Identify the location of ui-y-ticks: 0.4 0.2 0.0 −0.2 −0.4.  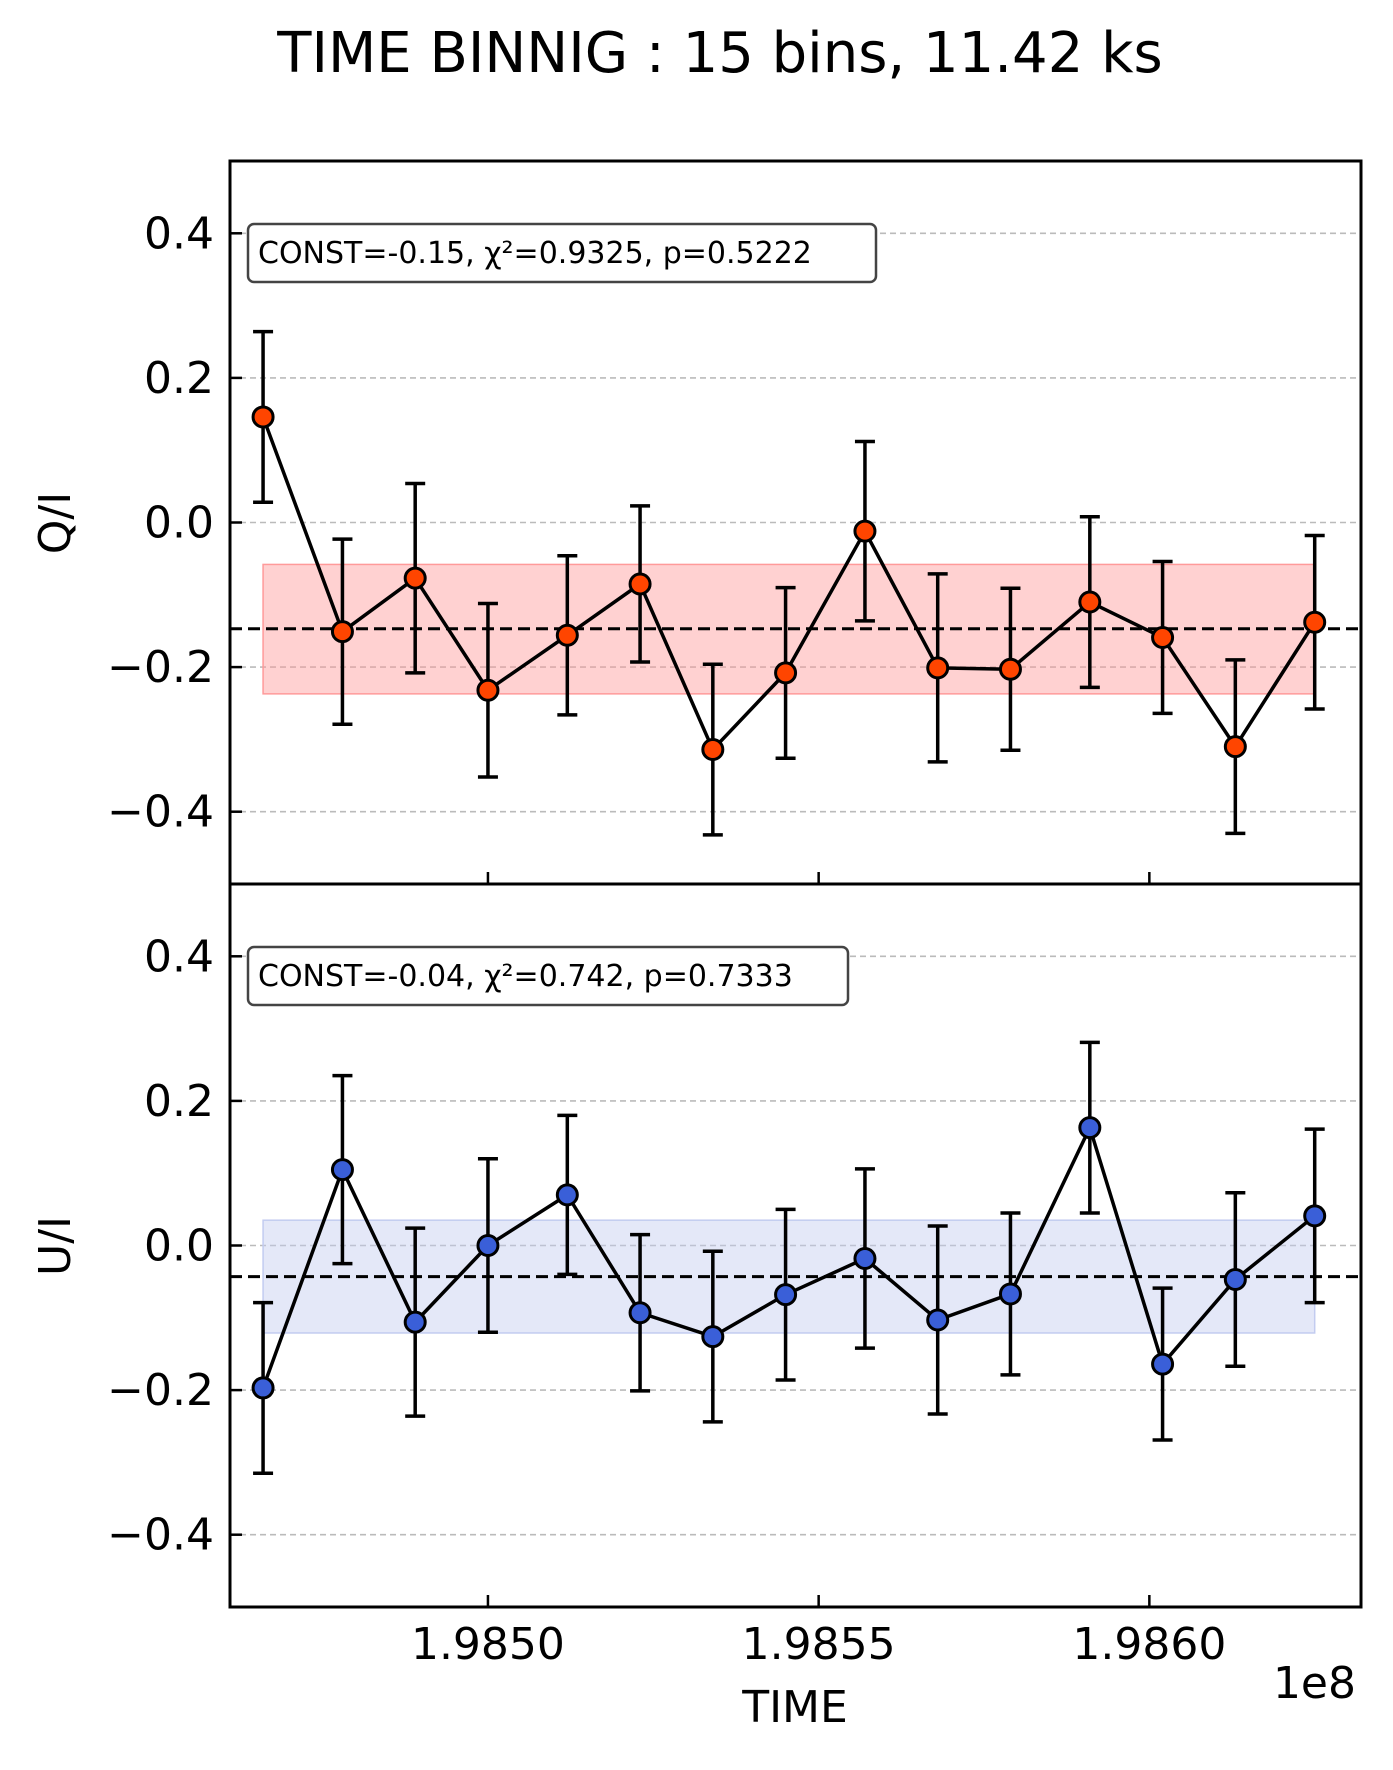
(174, 1246).